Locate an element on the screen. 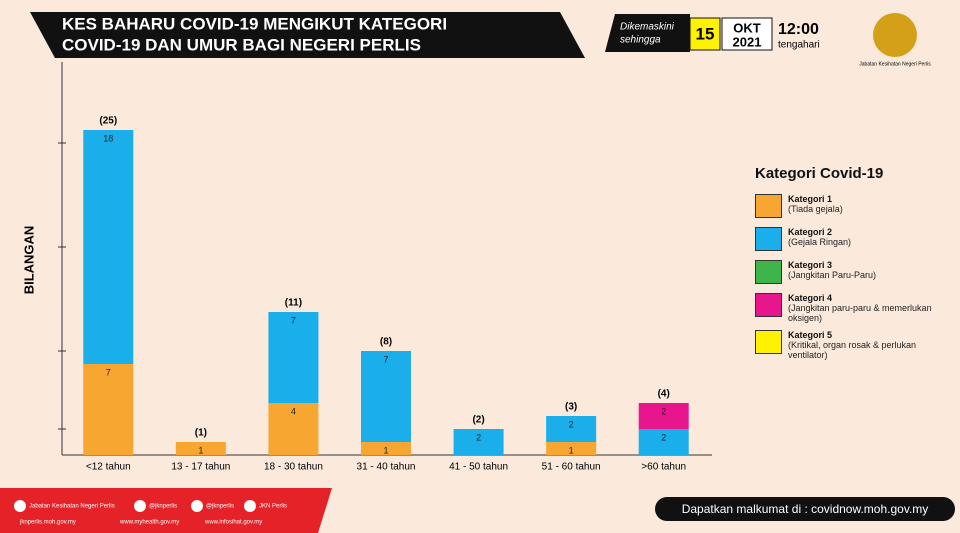 The image size is (960, 533). website: jknperlis.moh.gov.my is located at coordinates (47, 523).